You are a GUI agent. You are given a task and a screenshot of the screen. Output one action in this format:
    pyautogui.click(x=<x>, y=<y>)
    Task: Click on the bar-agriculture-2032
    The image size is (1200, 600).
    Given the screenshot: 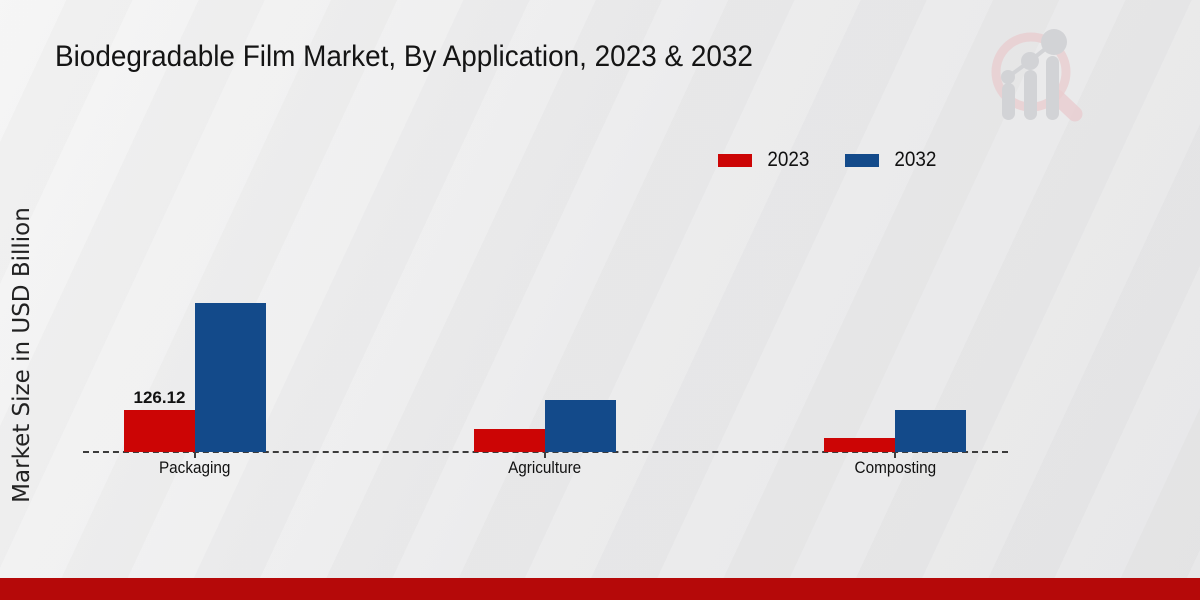 What is the action you would take?
    pyautogui.click(x=580, y=426)
    